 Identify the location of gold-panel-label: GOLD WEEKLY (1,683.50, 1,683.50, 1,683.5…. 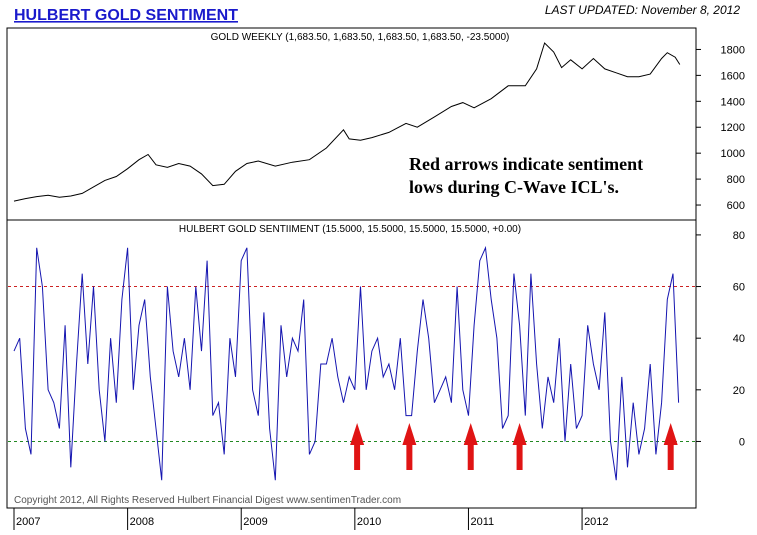
(360, 37).